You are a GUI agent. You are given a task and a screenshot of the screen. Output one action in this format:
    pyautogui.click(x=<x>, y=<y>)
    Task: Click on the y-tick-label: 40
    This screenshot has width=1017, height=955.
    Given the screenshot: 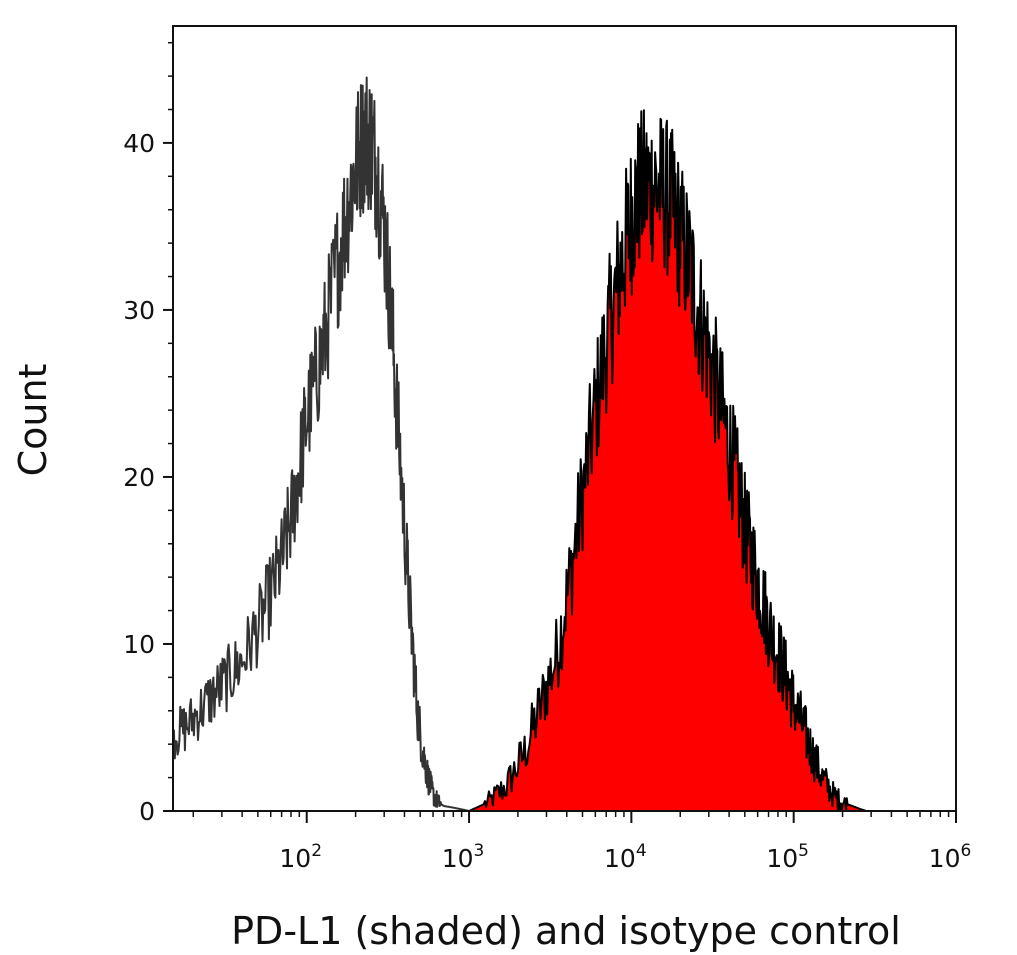 What is the action you would take?
    pyautogui.click(x=139, y=143)
    